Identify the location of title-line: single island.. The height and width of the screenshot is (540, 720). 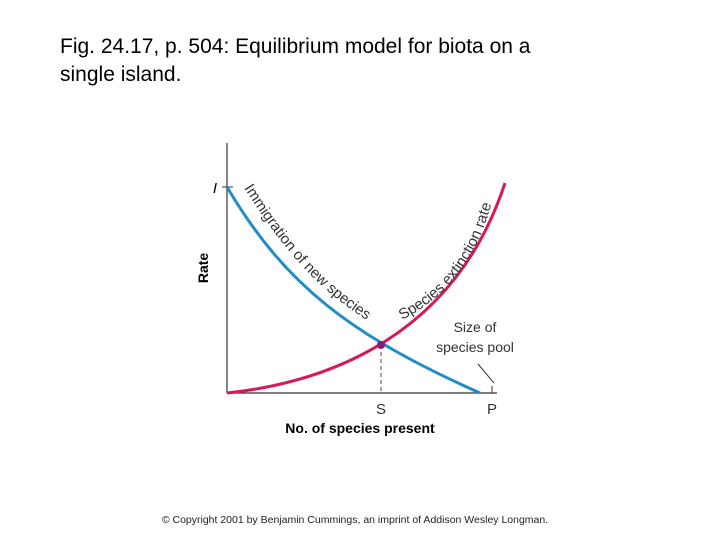
(121, 74).